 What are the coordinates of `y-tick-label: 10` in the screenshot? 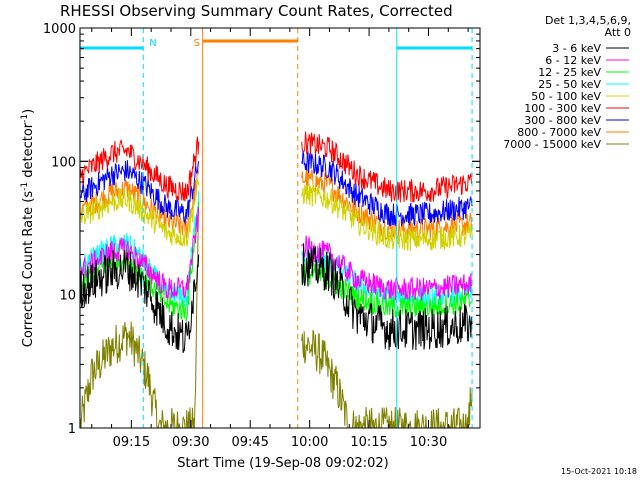 It's located at (67, 296).